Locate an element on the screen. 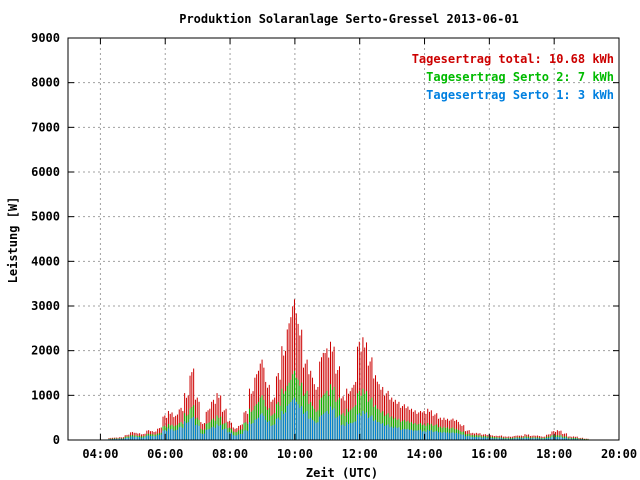 The image size is (640, 480). y-tick-label: 9000 is located at coordinates (45, 38).